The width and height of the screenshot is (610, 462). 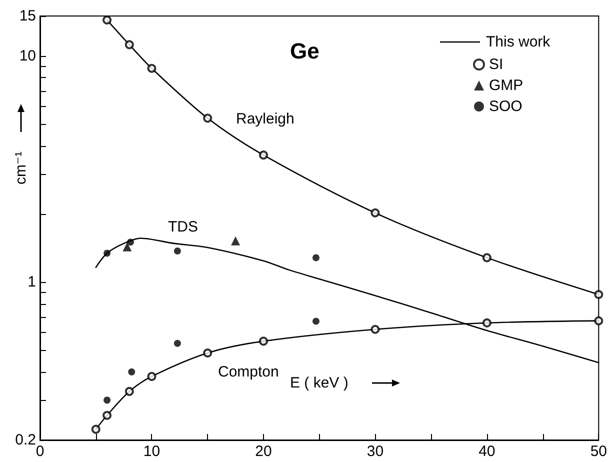 I want to click on y-tick-label: 0.2, so click(x=25, y=440).